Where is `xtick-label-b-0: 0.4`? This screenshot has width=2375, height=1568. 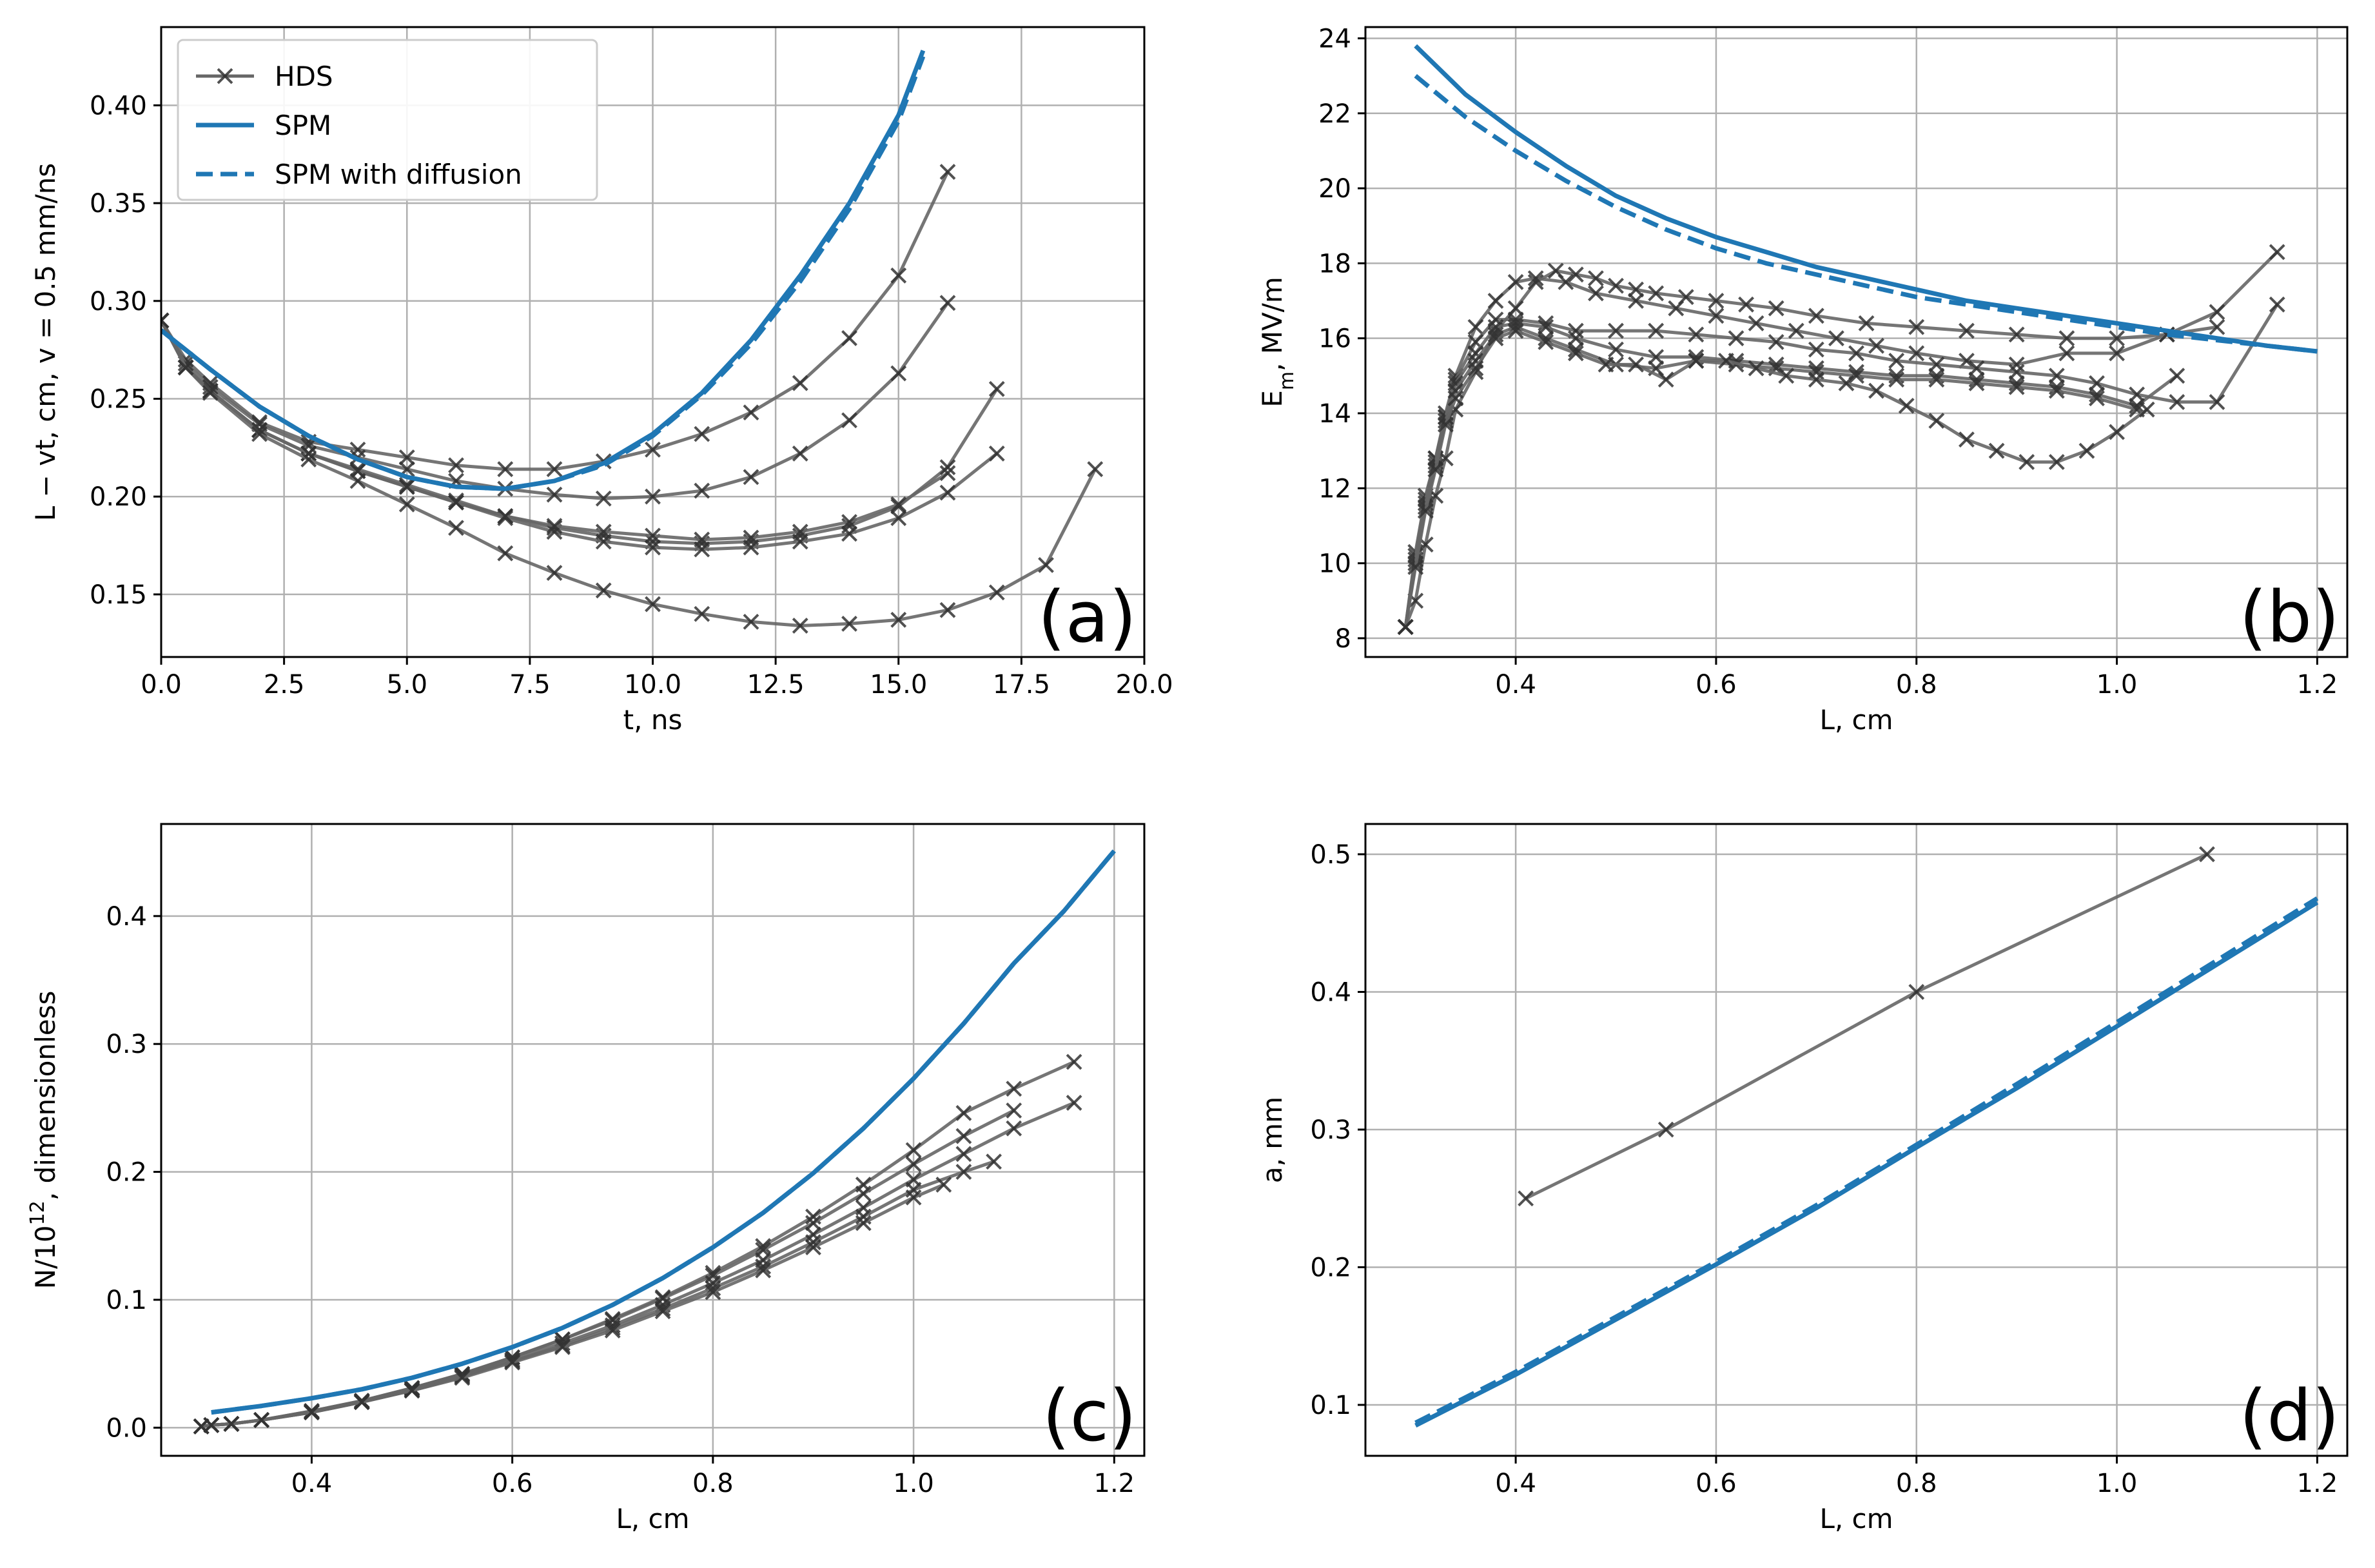 xtick-label-b-0: 0.4 is located at coordinates (1515, 685).